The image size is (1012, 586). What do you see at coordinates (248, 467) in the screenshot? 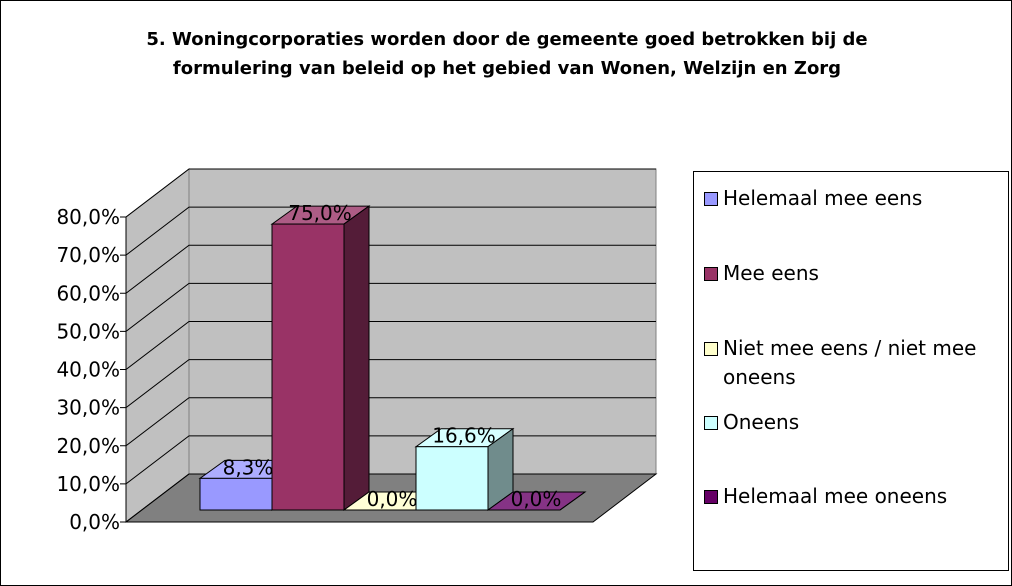
I see `value-label: 8,3%` at bounding box center [248, 467].